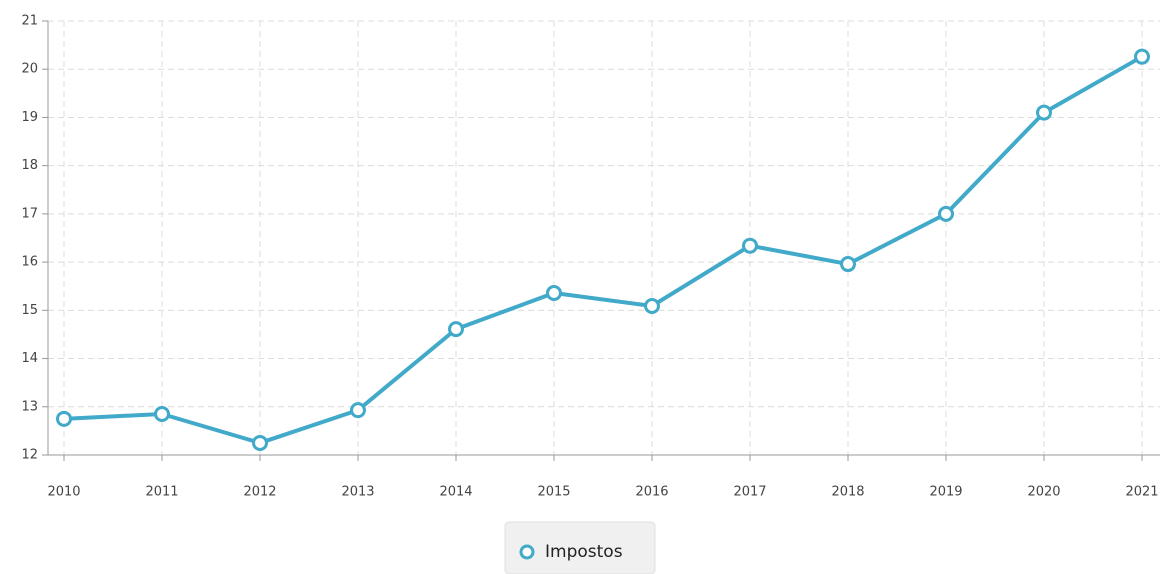 This screenshot has width=1162, height=574. Describe the element at coordinates (29, 21) in the screenshot. I see `y-tick-label: 21` at that location.